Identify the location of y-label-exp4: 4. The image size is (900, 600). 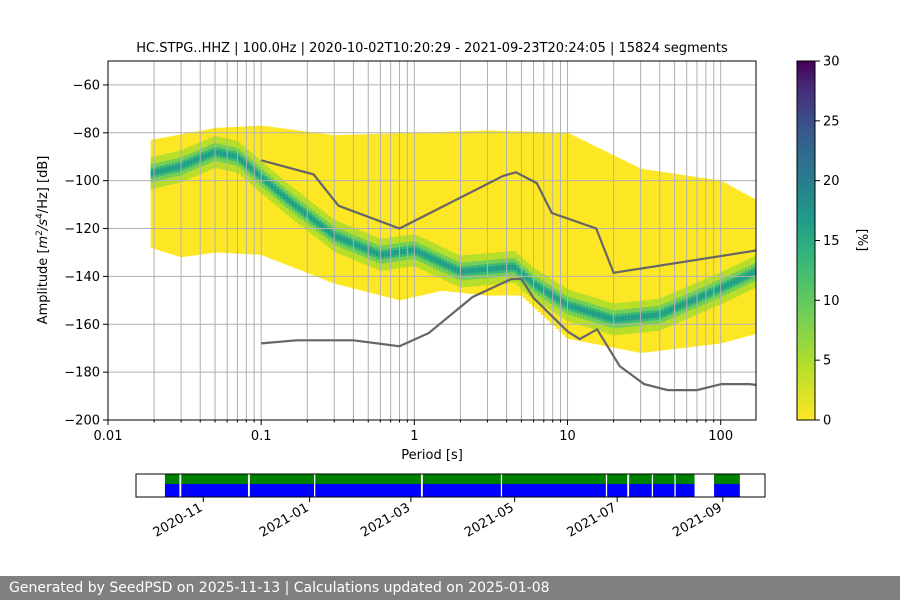
(40, 216).